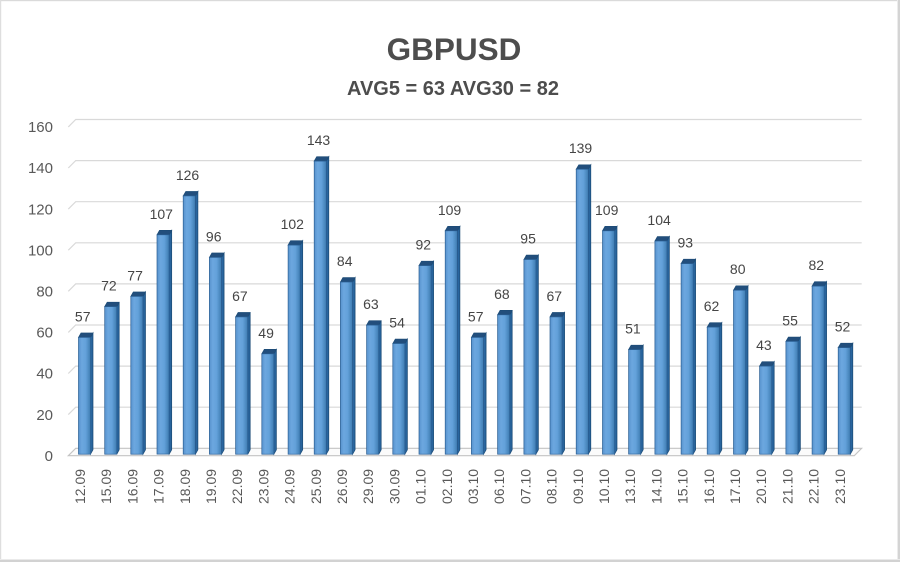 The height and width of the screenshot is (562, 900). Describe the element at coordinates (319, 140) in the screenshot. I see `svg-text: 143` at that location.